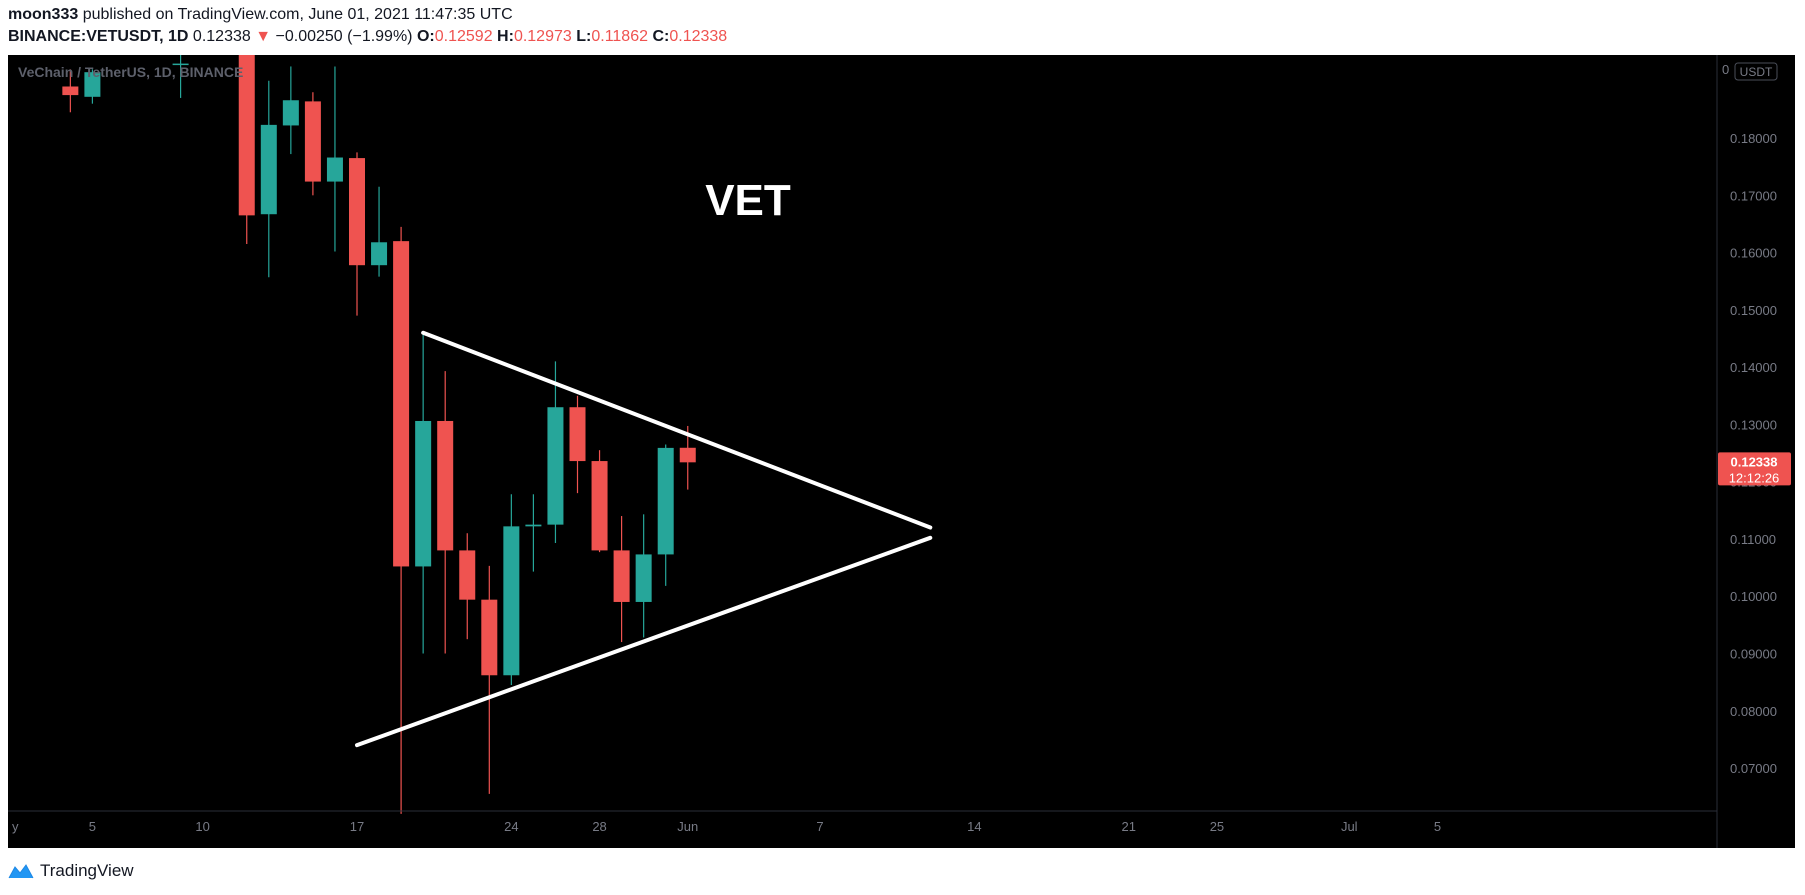 The width and height of the screenshot is (1805, 895). I want to click on y-tick-label: 0.17000, so click(1753, 195).